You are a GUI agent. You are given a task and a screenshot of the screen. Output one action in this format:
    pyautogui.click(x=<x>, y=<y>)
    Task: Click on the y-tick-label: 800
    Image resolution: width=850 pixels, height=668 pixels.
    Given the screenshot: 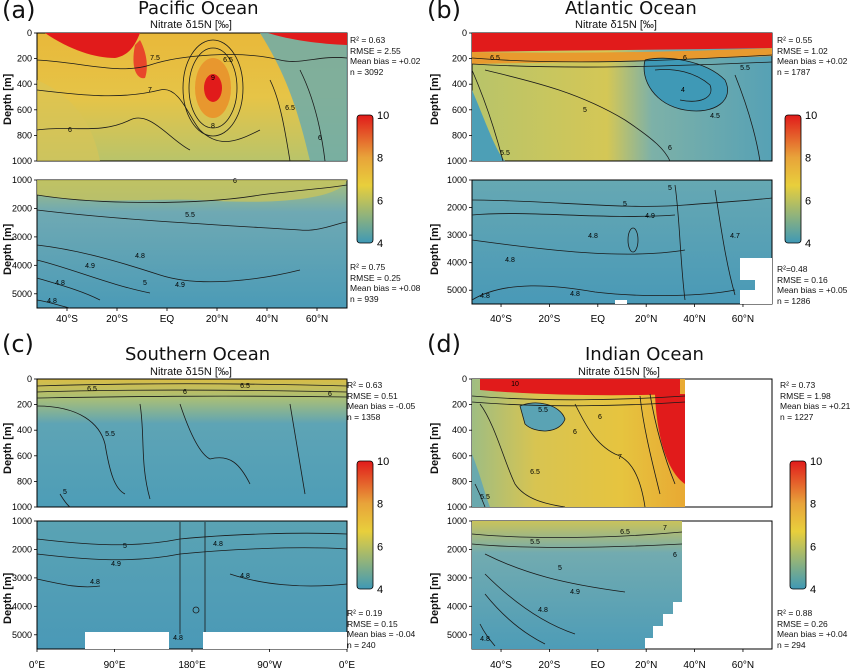 What is the action you would take?
    pyautogui.click(x=24, y=135)
    